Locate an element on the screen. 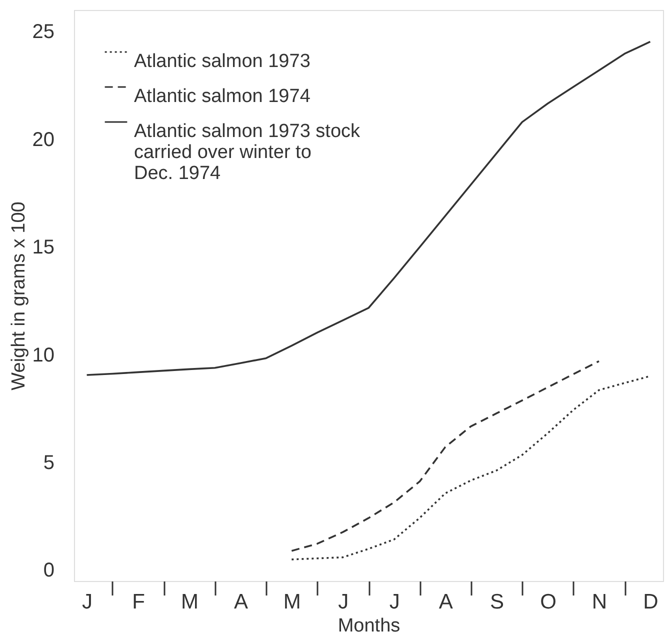 Image resolution: width=665 pixels, height=641 pixels. x-tick-label: N is located at coordinates (600, 602).